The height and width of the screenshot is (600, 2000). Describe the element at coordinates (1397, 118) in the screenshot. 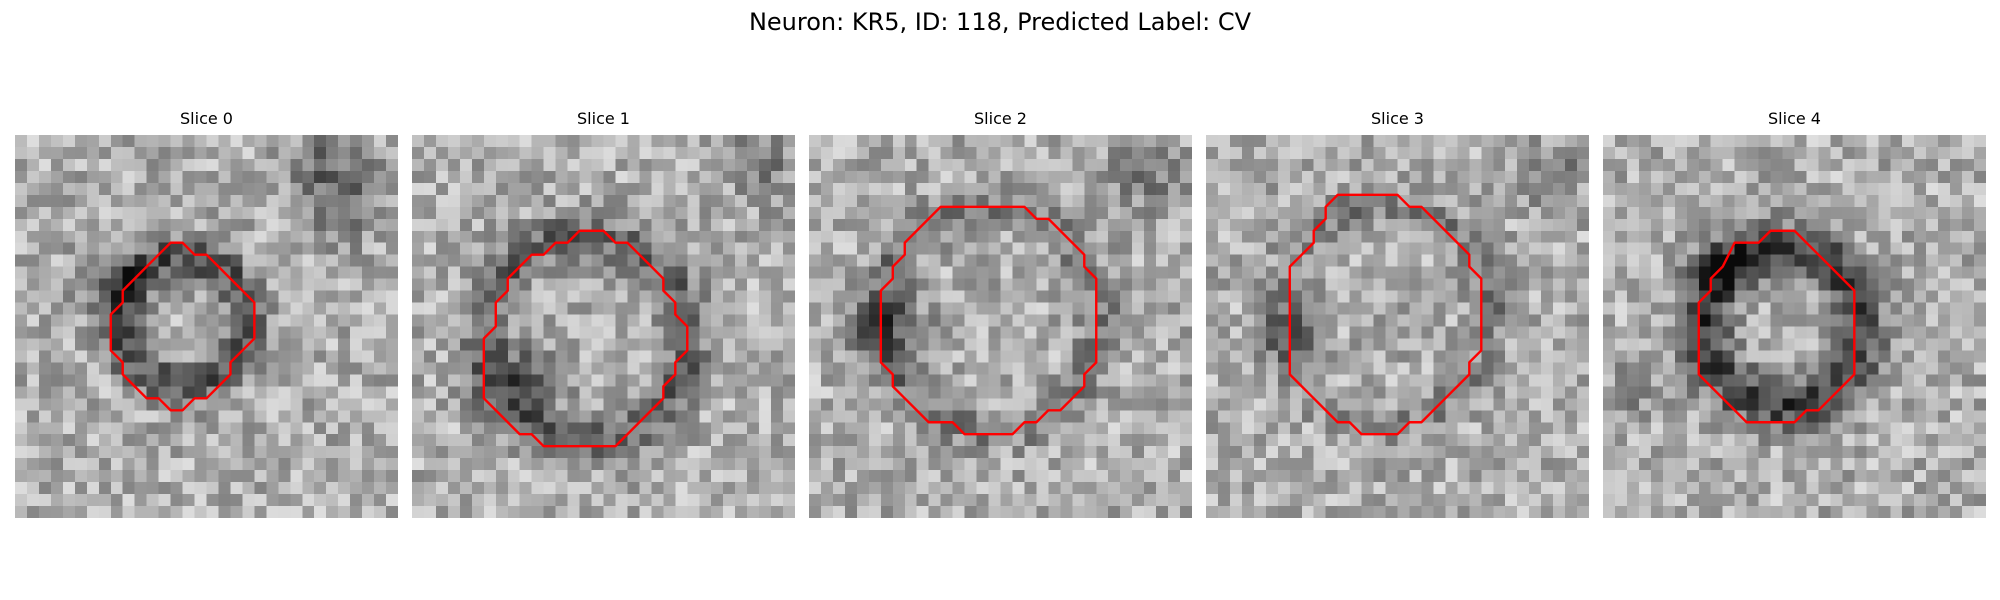

I see `slice-title: Slice 3` at that location.